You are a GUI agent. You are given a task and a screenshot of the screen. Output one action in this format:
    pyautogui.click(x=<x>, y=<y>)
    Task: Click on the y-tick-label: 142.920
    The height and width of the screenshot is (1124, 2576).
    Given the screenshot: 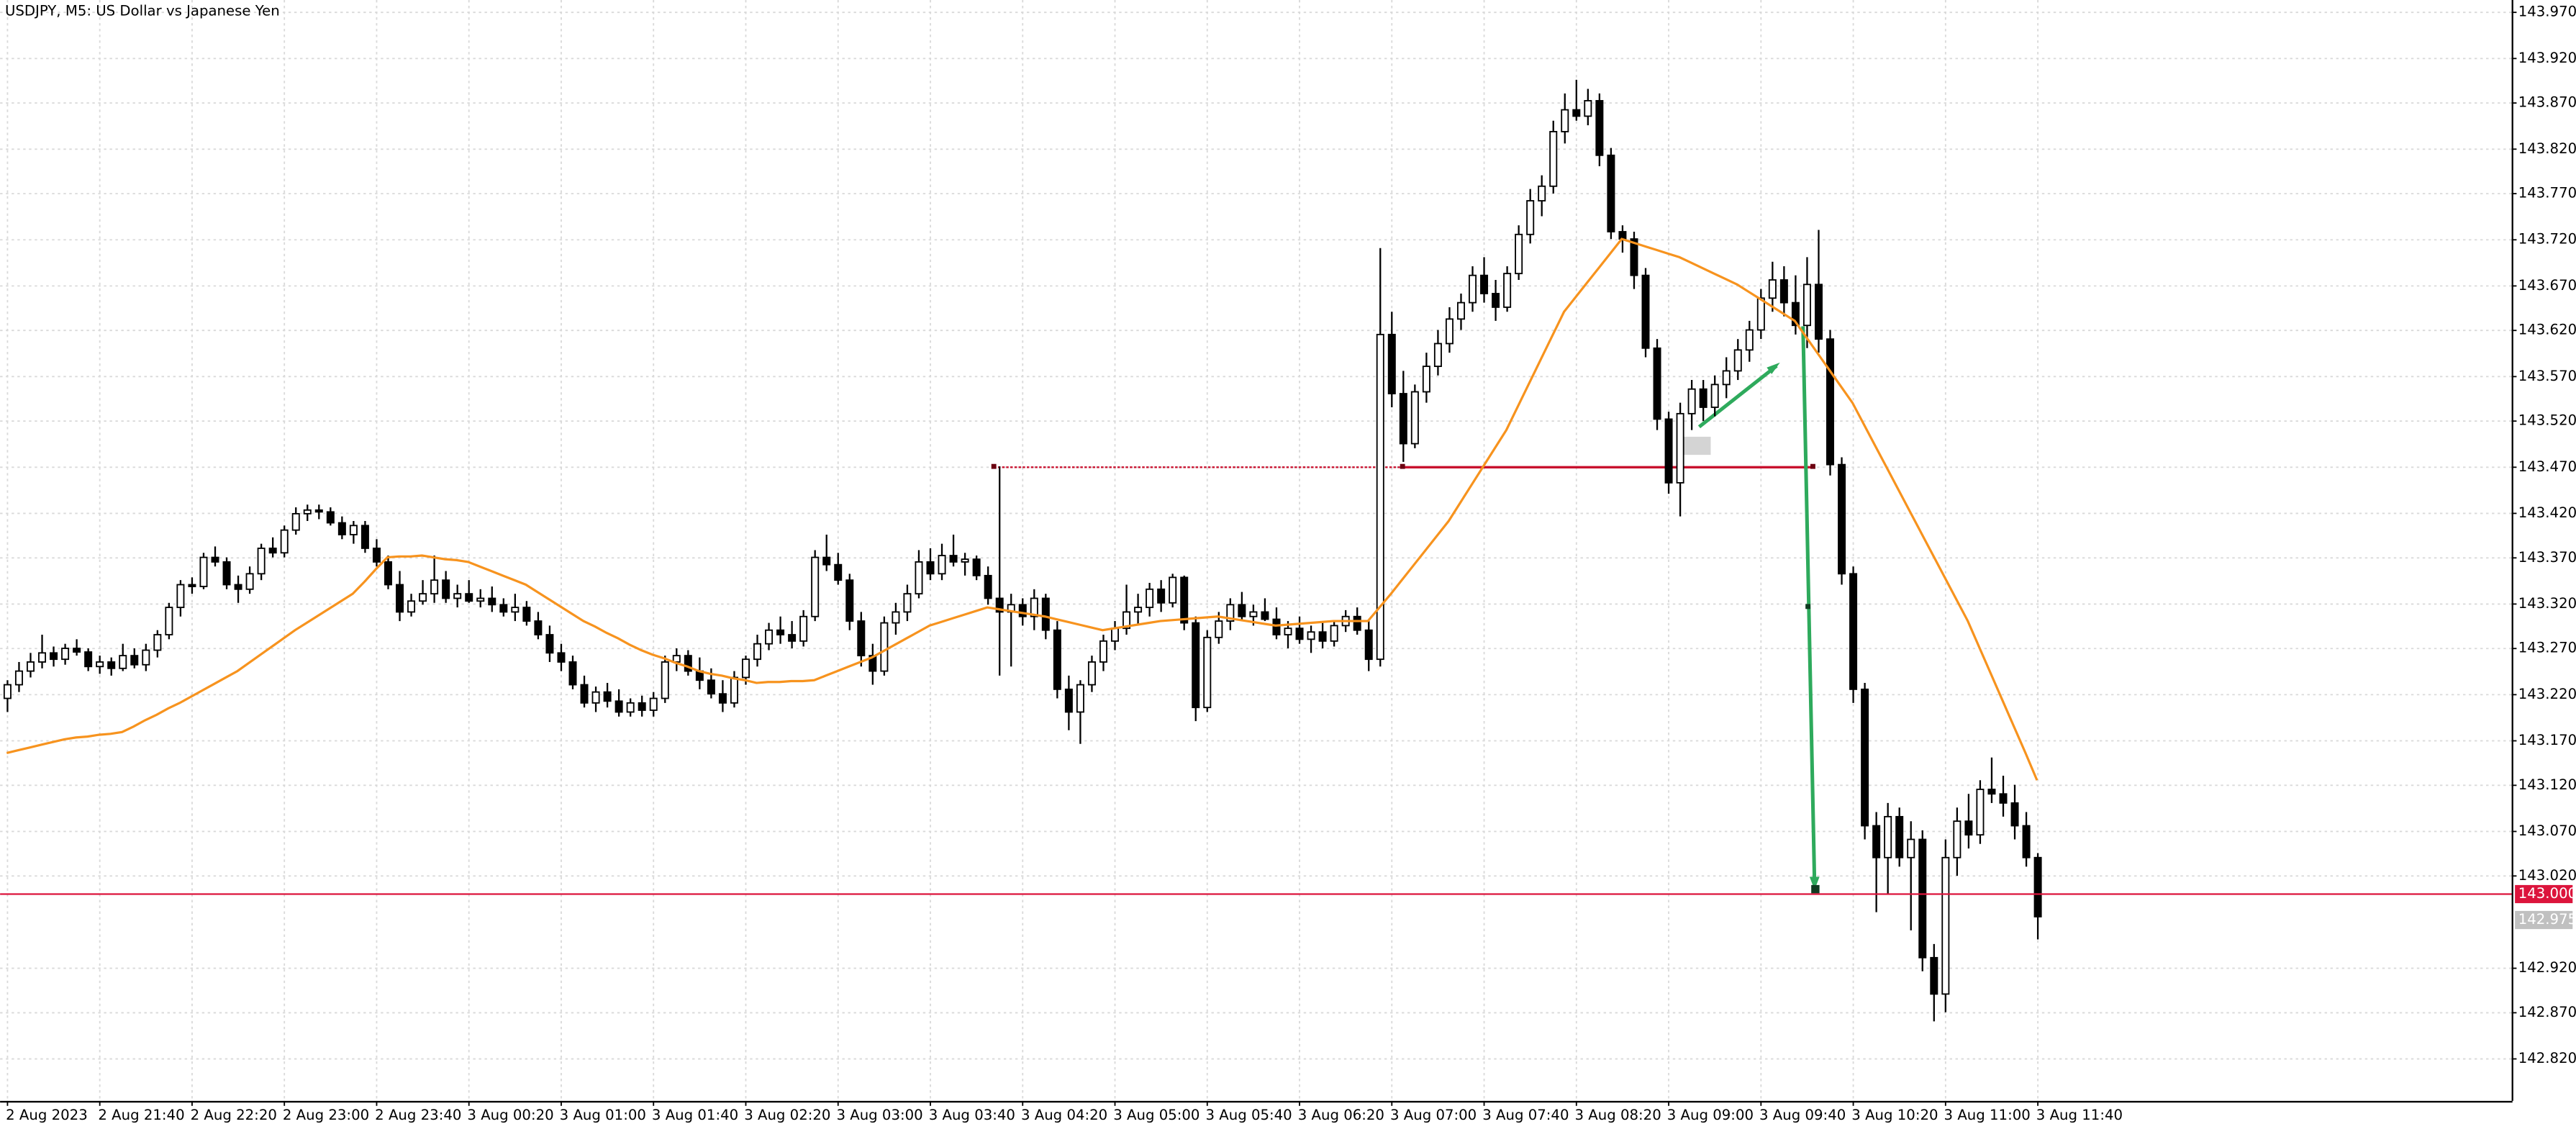 What is the action you would take?
    pyautogui.click(x=2547, y=967)
    